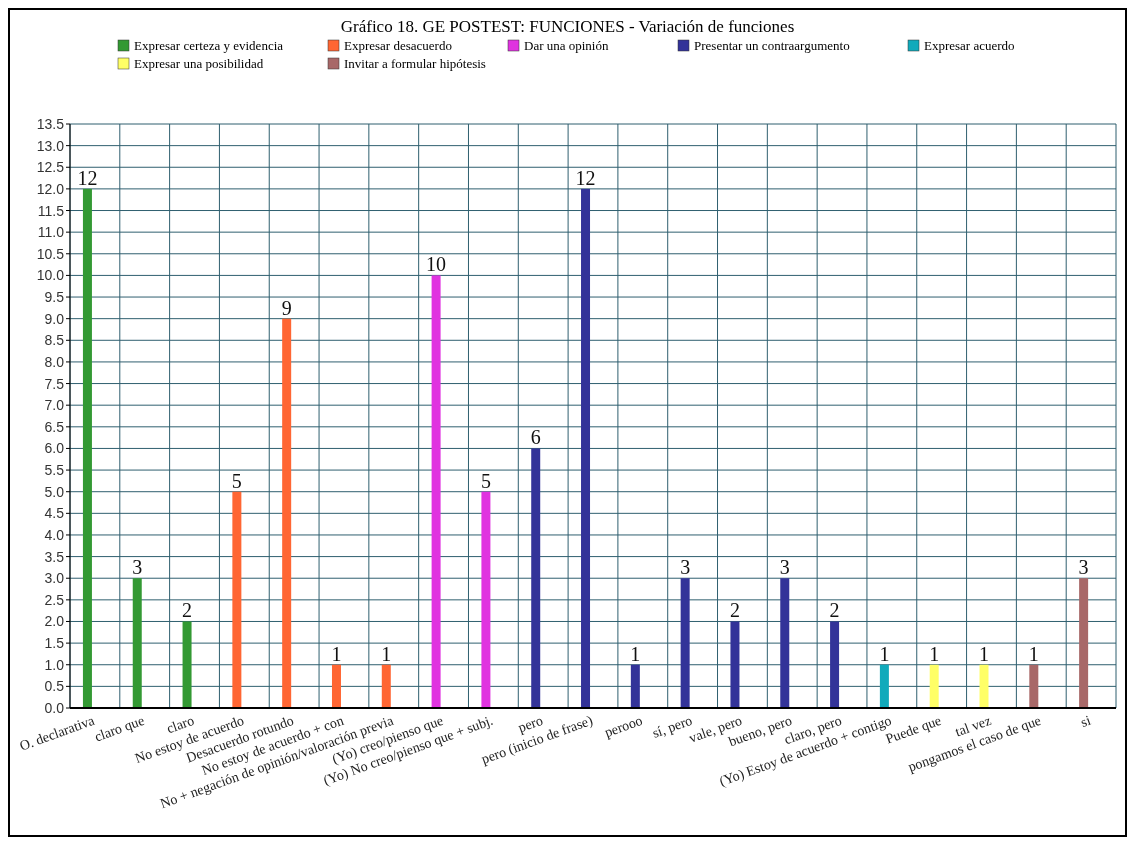 This screenshot has height=845, width=1135. What do you see at coordinates (54, 556) in the screenshot?
I see `y-tick-label: 3.5` at bounding box center [54, 556].